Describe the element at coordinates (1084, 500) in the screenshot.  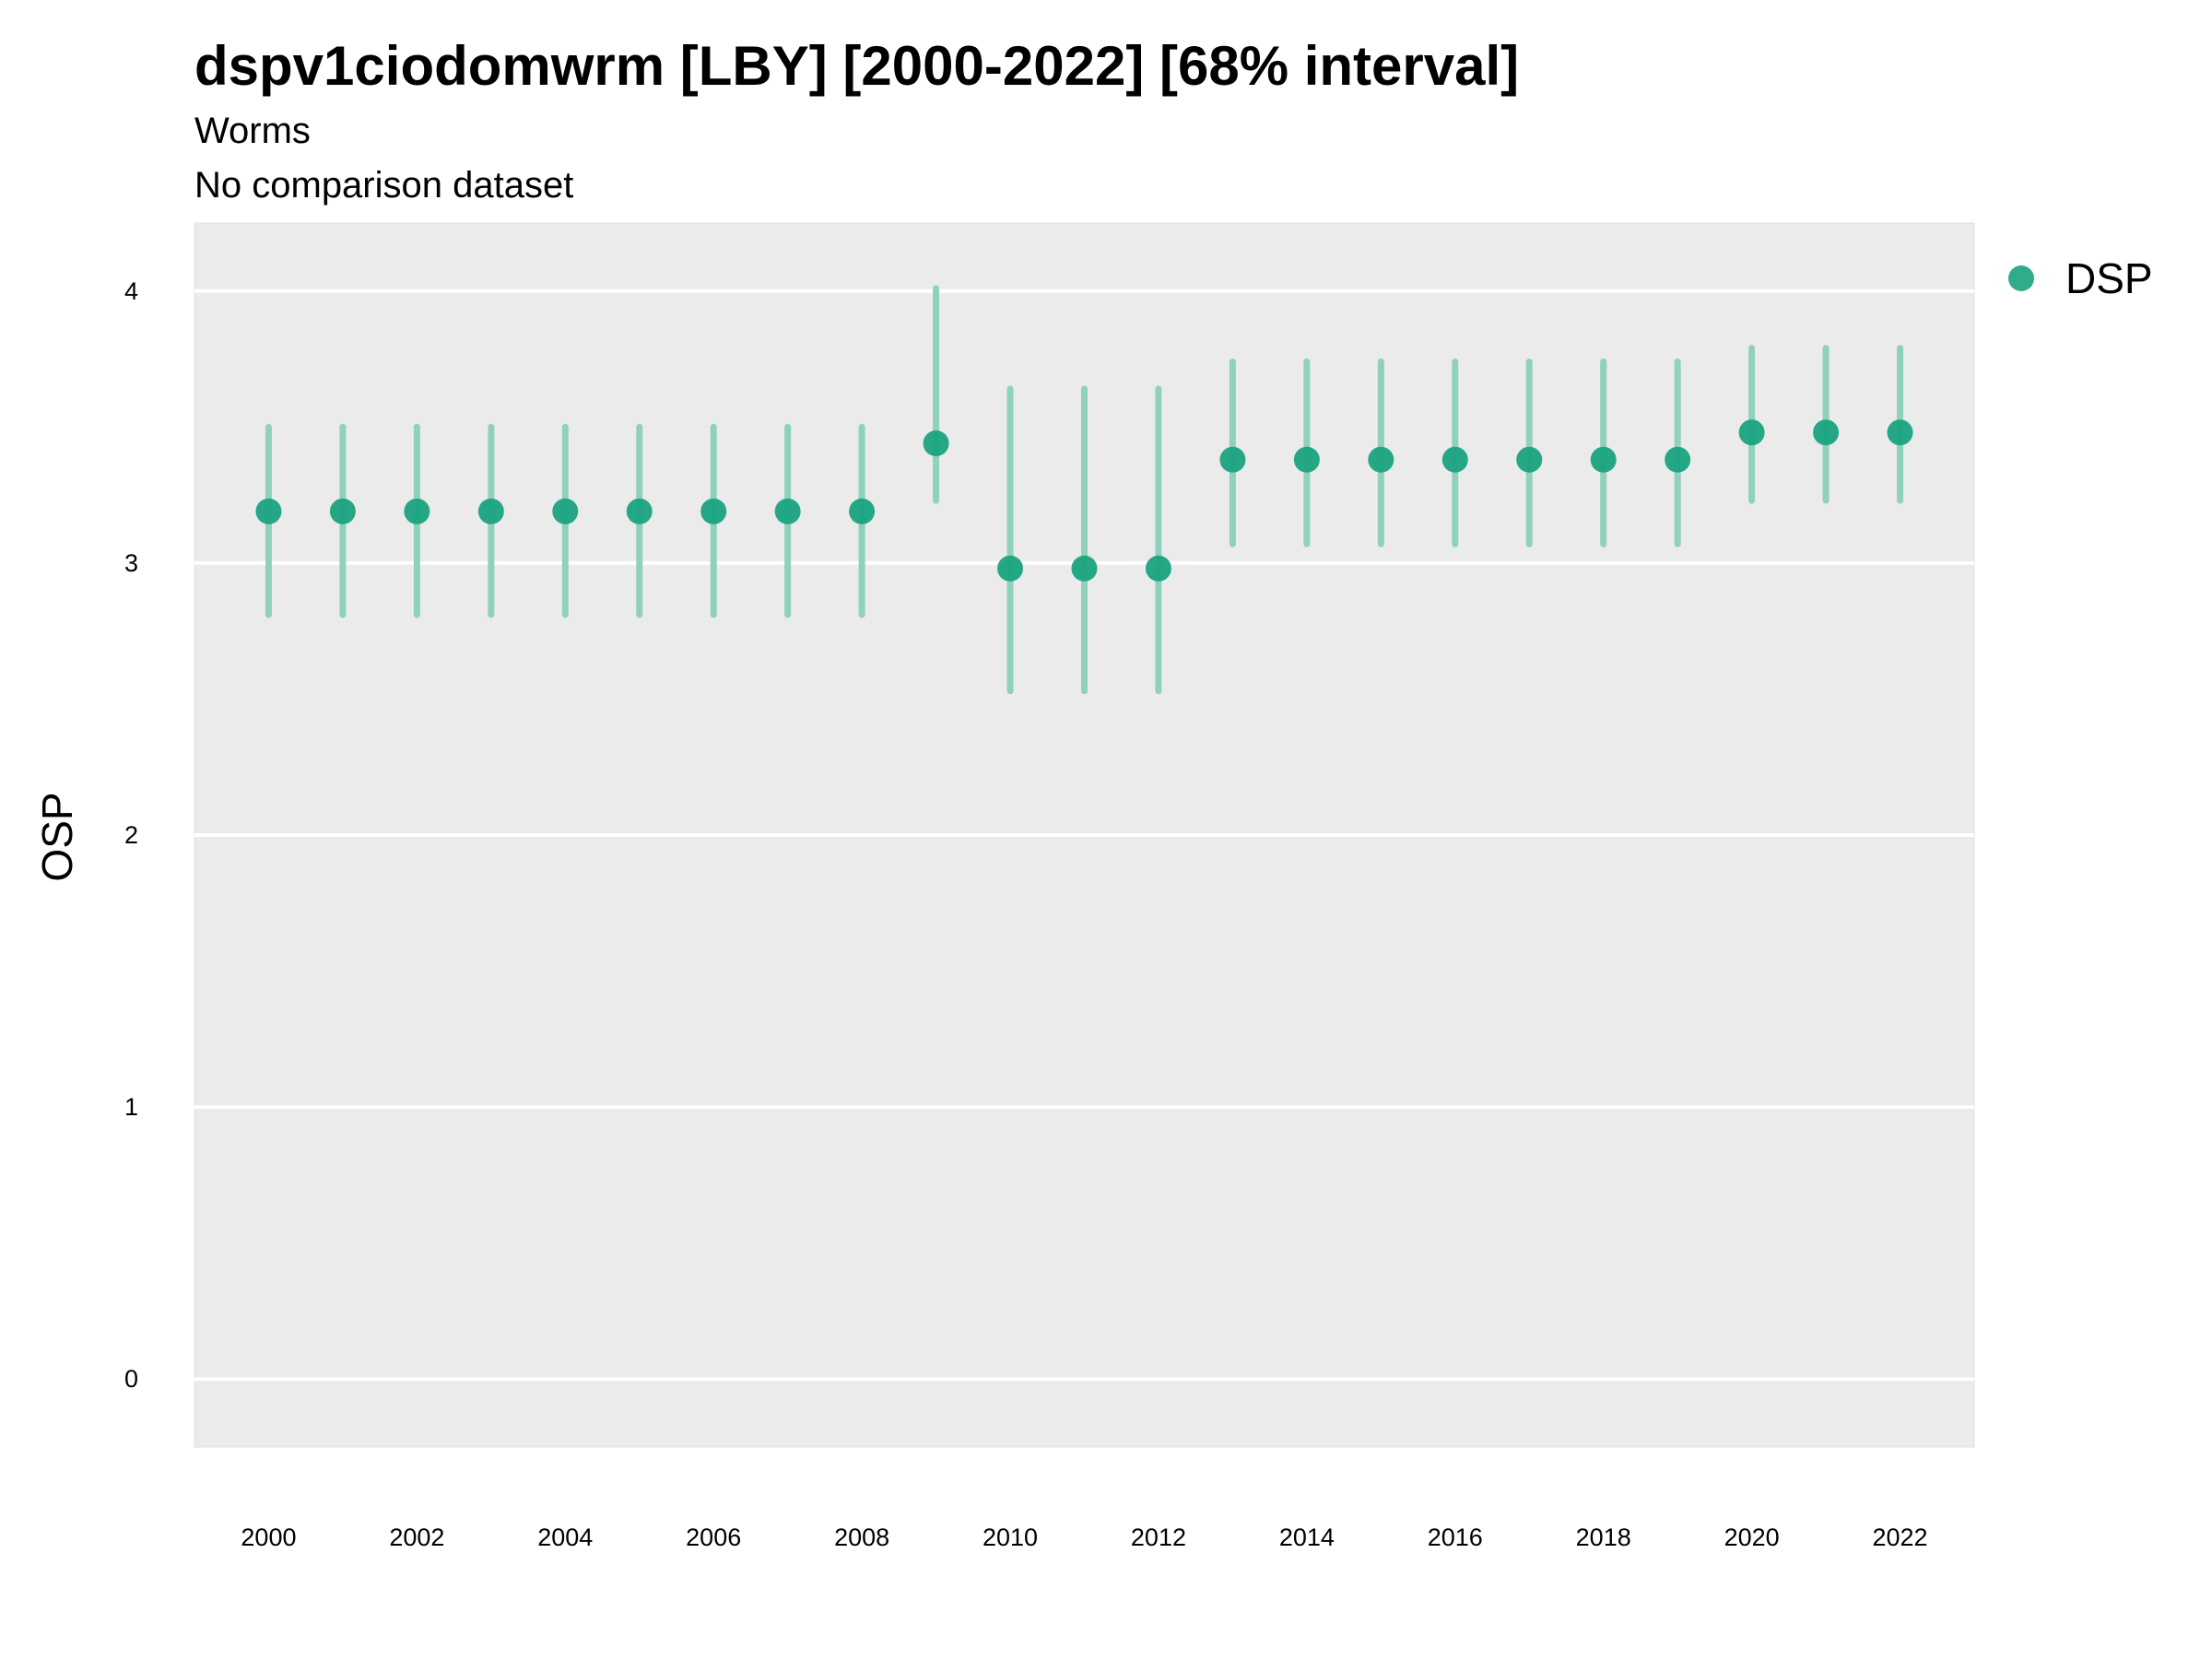
I see `data-points` at that location.